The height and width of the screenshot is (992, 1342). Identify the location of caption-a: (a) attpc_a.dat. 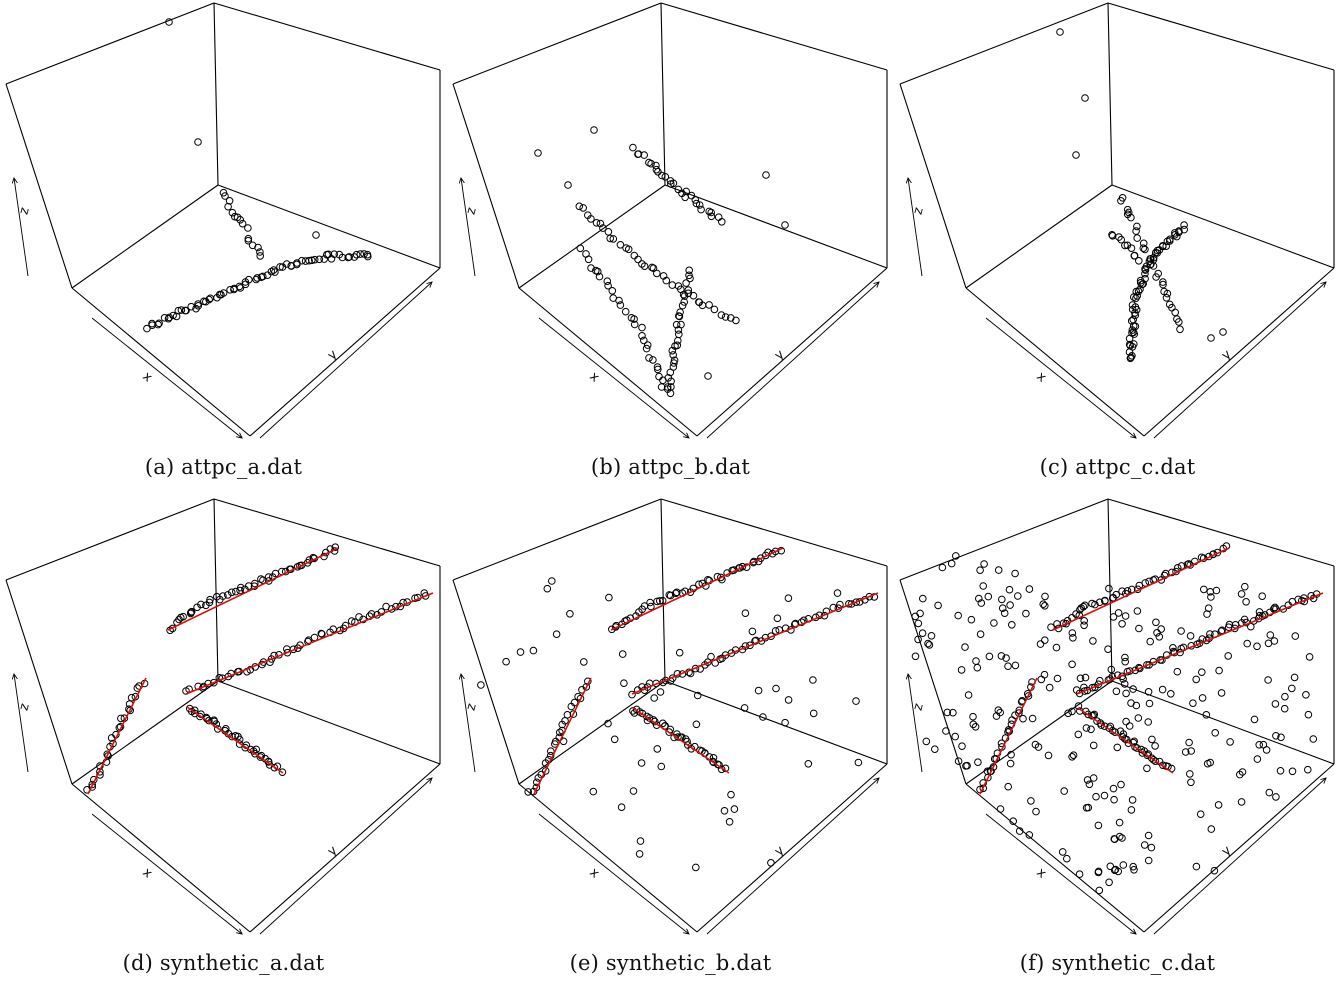
(223, 467).